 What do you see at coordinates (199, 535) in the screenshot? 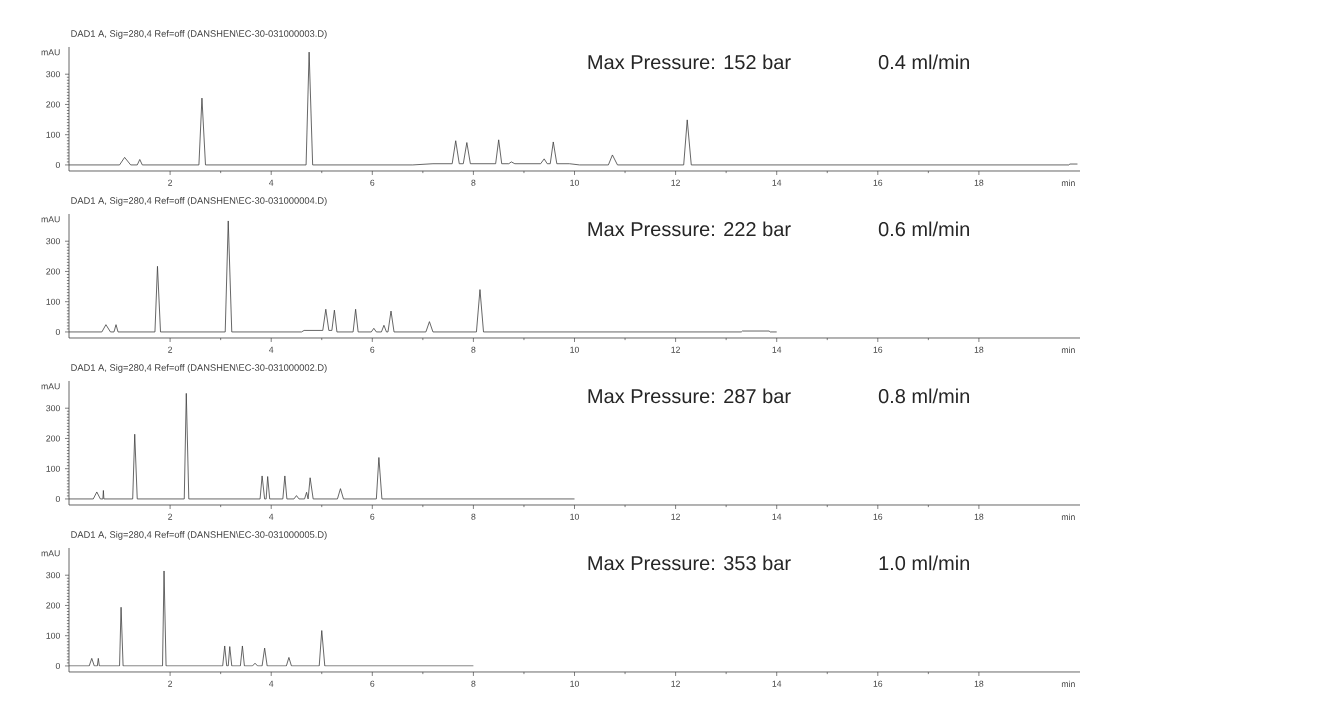
I see `chart-title: DAD1 A, Sig=280,4 Ref=off (DANSHEN\EC-30-031000005.D)` at bounding box center [199, 535].